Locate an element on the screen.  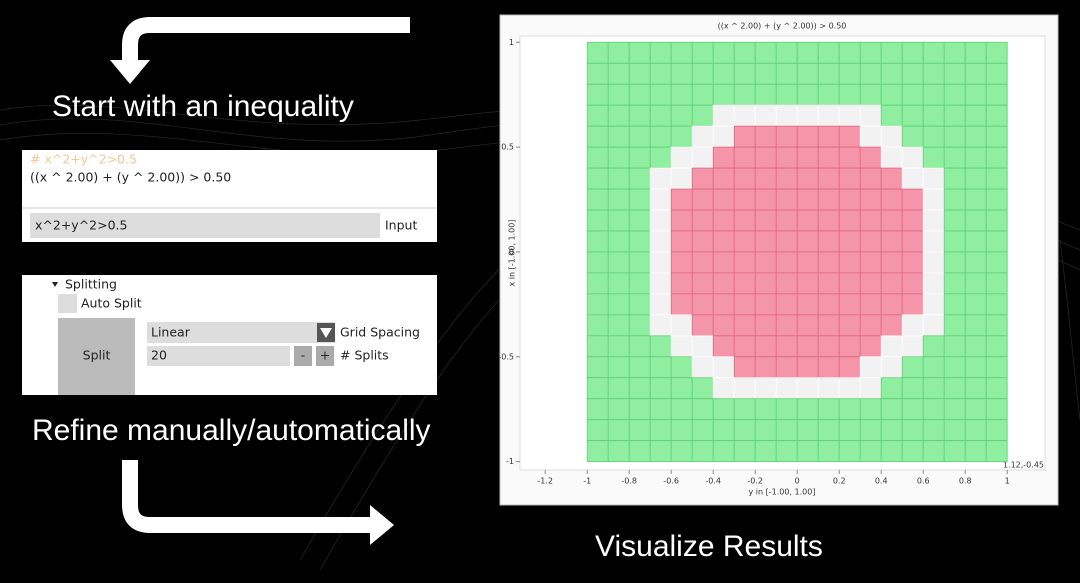
increment-button is located at coordinates (325, 356).